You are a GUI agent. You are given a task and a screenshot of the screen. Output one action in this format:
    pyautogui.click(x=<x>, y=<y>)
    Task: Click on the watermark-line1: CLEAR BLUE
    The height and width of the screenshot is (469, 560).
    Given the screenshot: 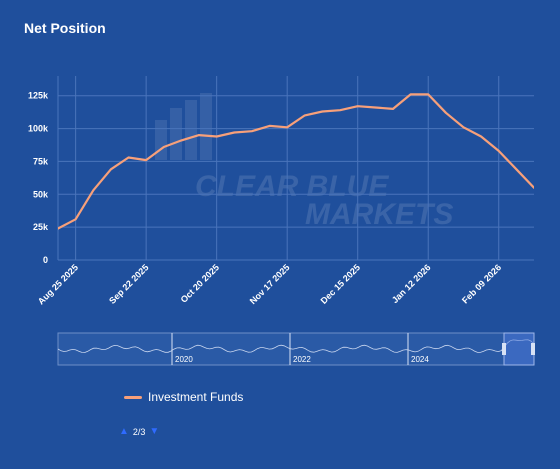 What is the action you would take?
    pyautogui.click(x=292, y=186)
    